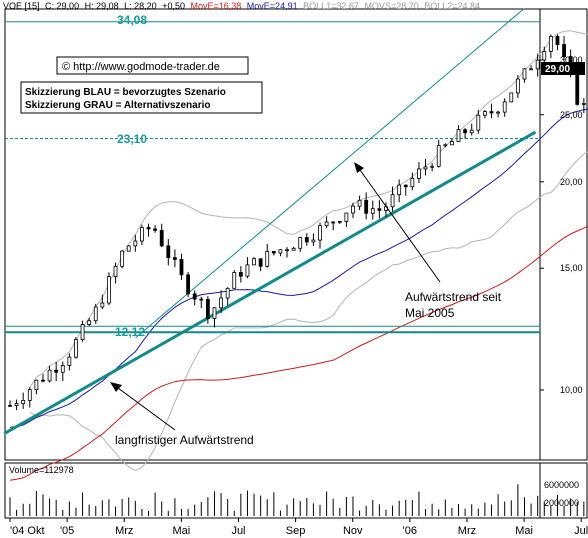 This screenshot has height=538, width=588. What do you see at coordinates (571, 268) in the screenshot?
I see `price-tick-label: 15,00` at bounding box center [571, 268].